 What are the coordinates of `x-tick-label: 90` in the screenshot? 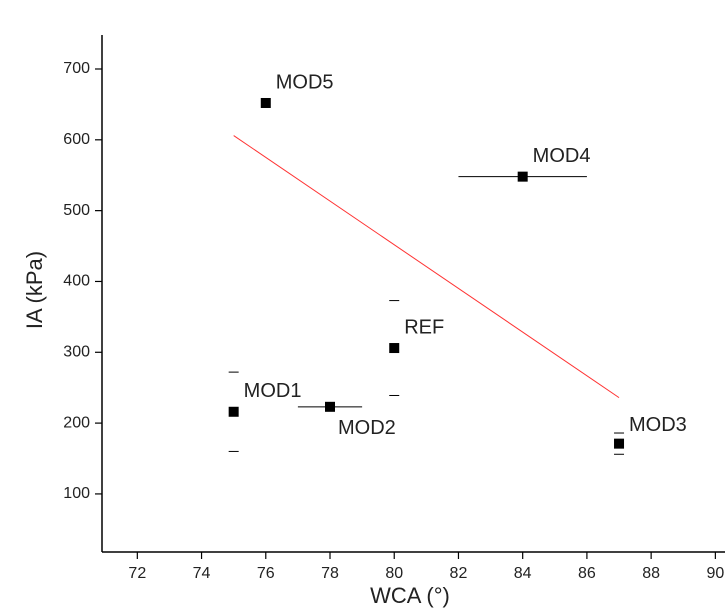 It's located at (715, 573).